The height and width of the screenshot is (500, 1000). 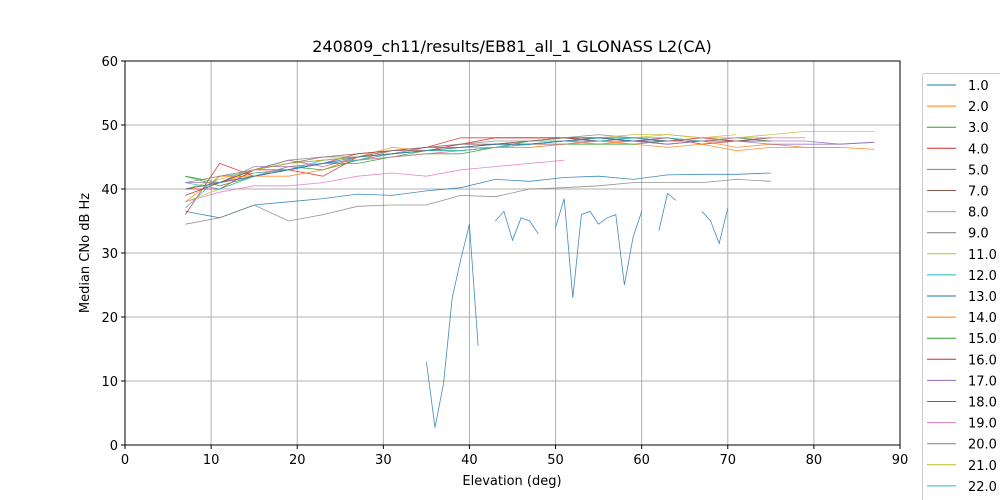 I want to click on series-line-9.0, so click(x=478, y=201).